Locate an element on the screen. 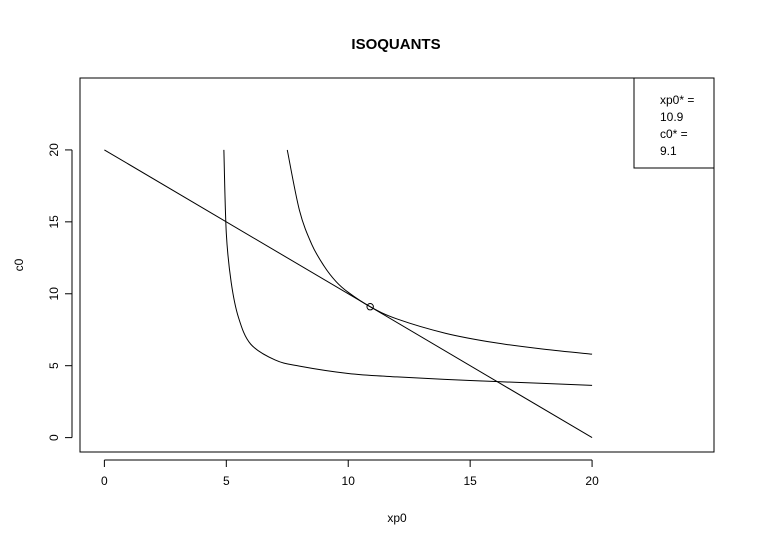 The height and width of the screenshot is (548, 758). y-tick-label: 0 is located at coordinates (54, 437).